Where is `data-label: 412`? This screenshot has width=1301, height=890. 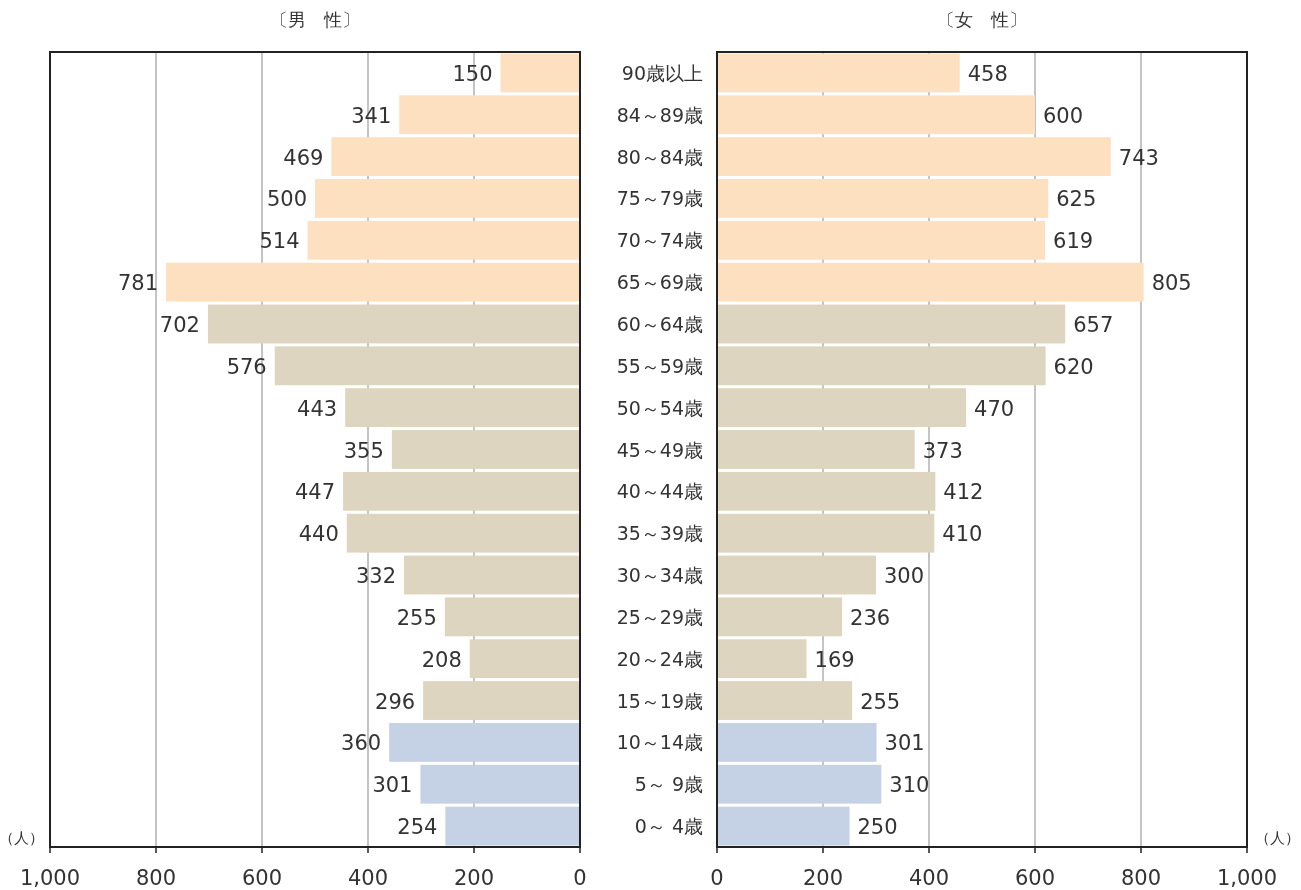 data-label: 412 is located at coordinates (963, 492).